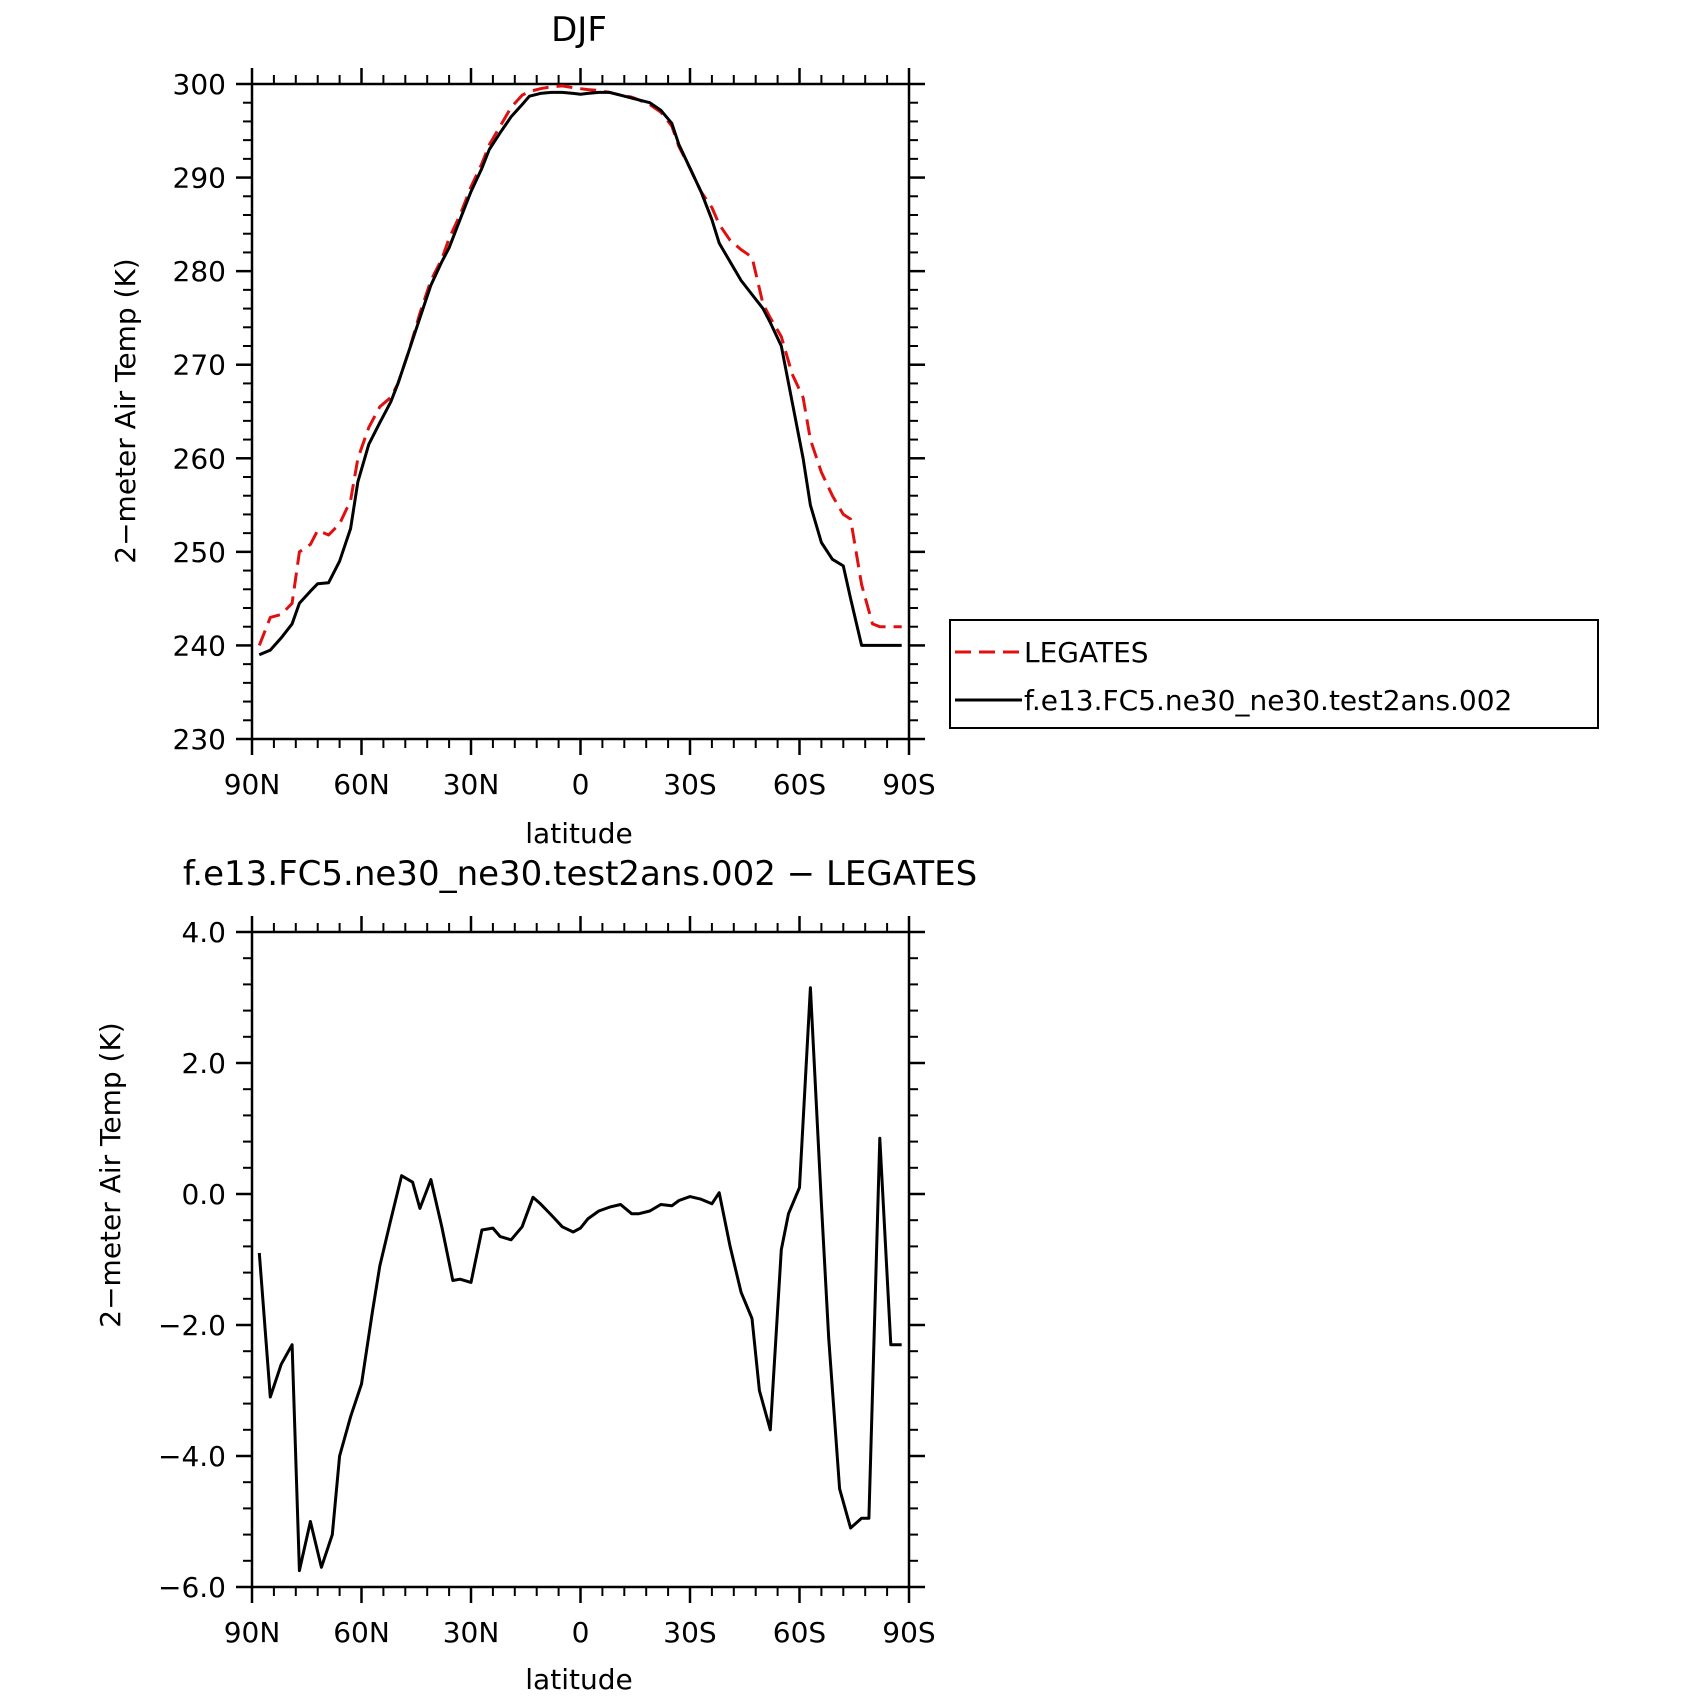 The width and height of the screenshot is (1697, 1697). What do you see at coordinates (581, 784) in the screenshot?
I see `top-x-tick-label: 0` at bounding box center [581, 784].